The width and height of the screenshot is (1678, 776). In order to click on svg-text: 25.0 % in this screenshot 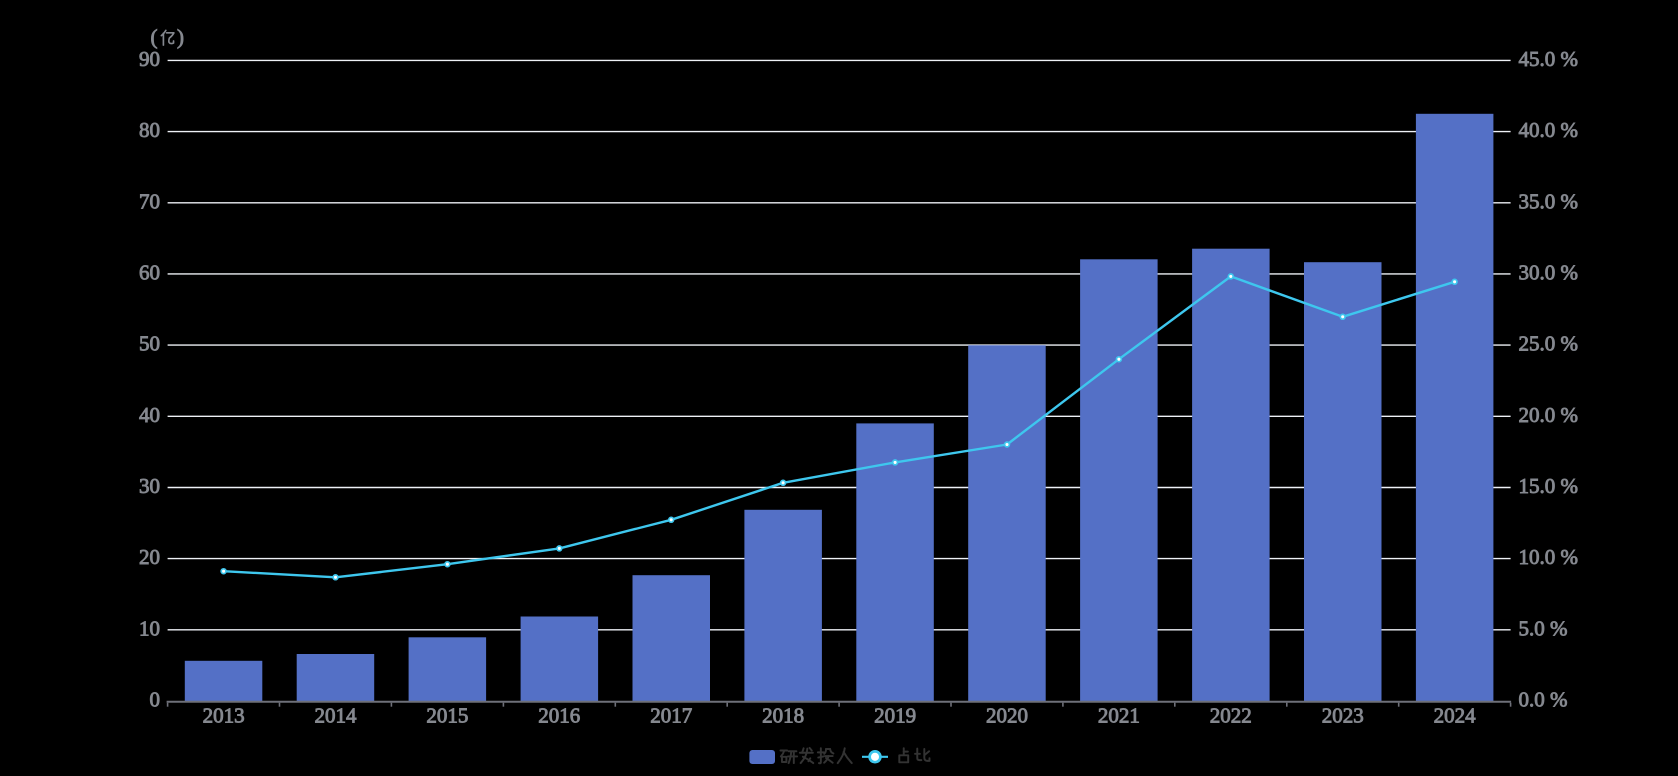, I will do `click(1549, 344)`.